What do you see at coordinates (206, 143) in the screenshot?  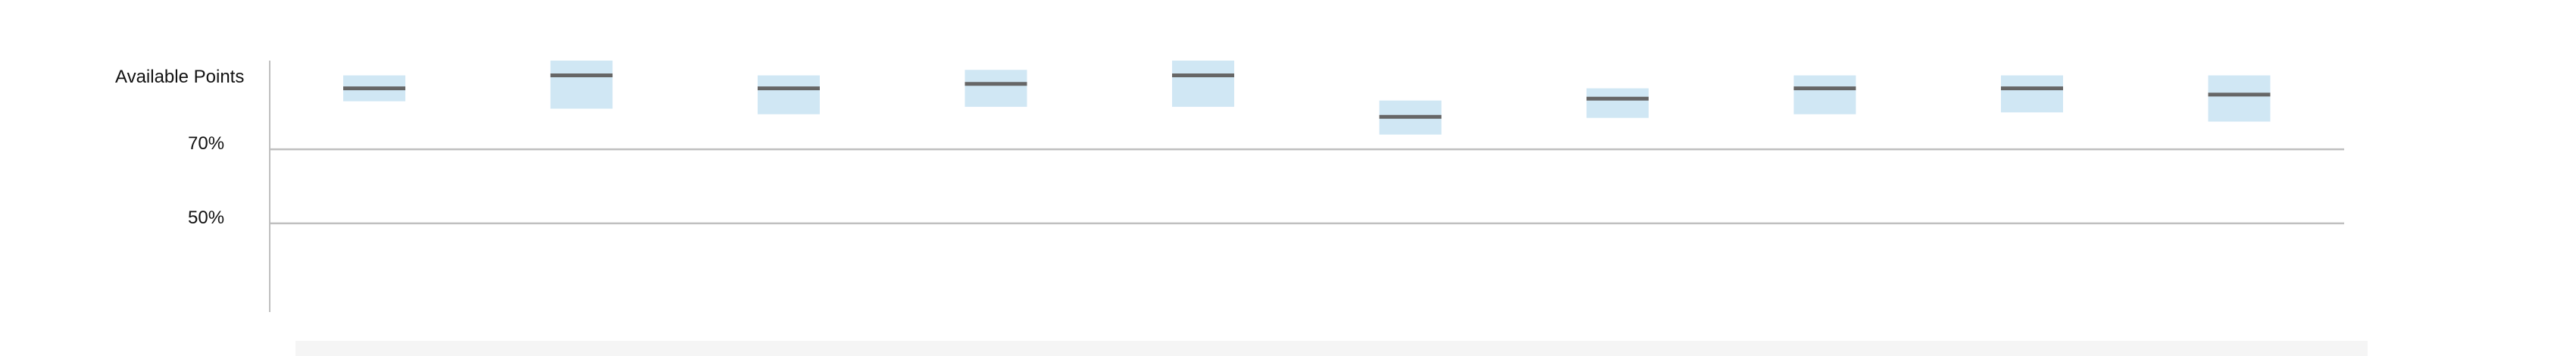 I see `y-tick-label: 70%` at bounding box center [206, 143].